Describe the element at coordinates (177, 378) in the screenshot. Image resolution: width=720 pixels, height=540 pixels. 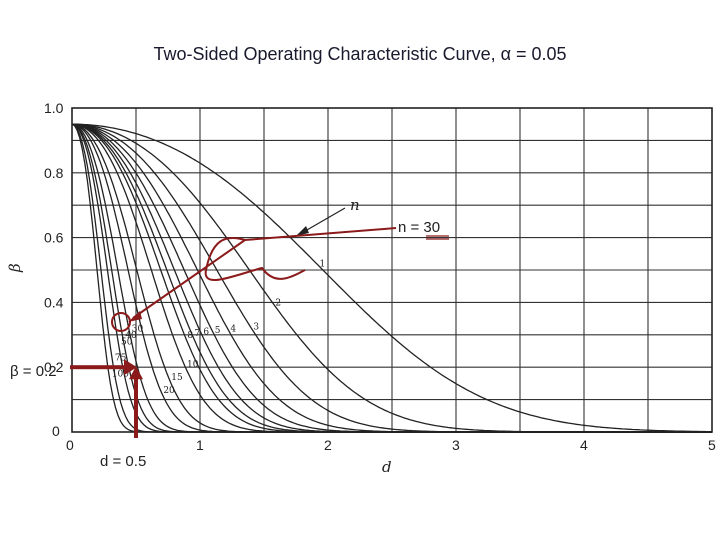
I see `curve-label-n-15: 15` at that location.